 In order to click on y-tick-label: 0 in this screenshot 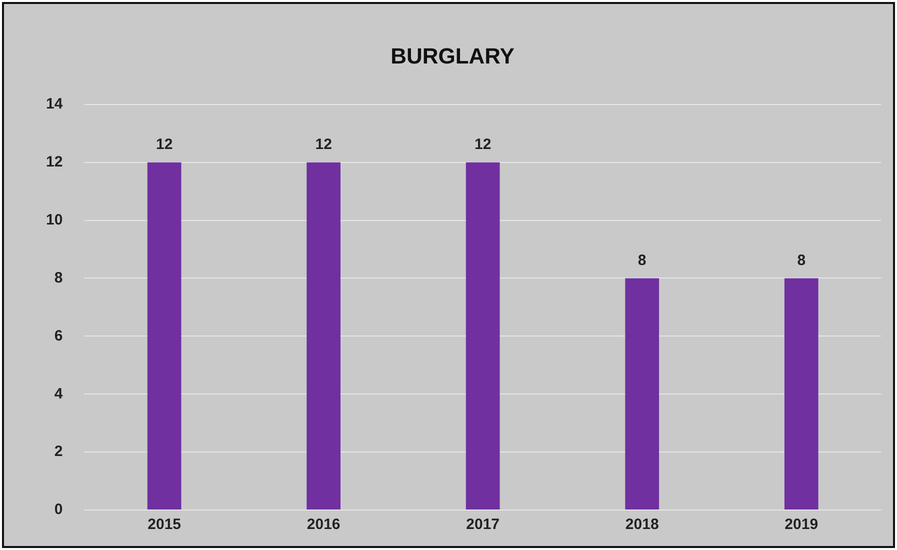, I will do `click(58, 509)`.